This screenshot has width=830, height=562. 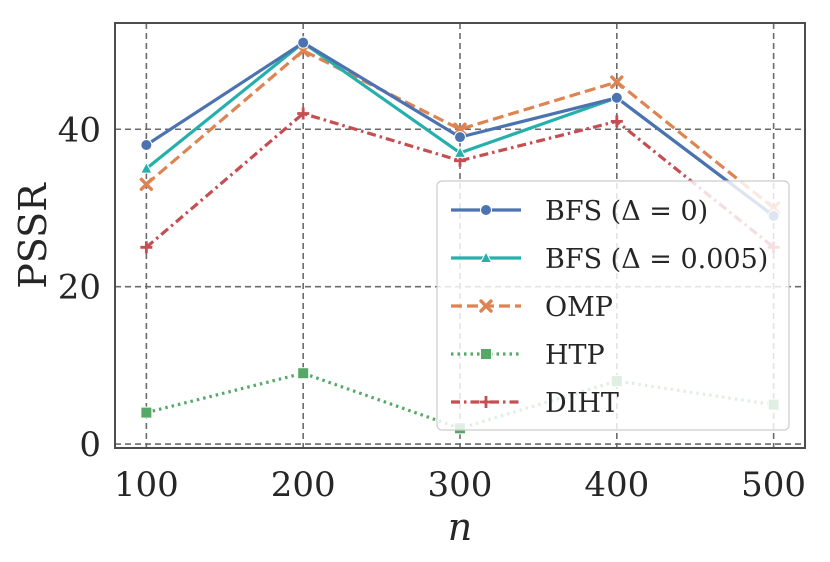 What do you see at coordinates (579, 307) in the screenshot?
I see `legend-label: OMP` at bounding box center [579, 307].